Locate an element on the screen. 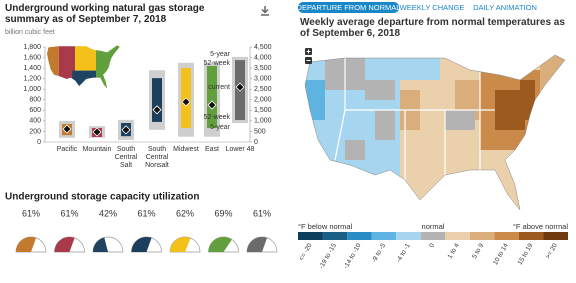 This screenshot has height=283, width=576. zoom-controls is located at coordinates (308, 56).